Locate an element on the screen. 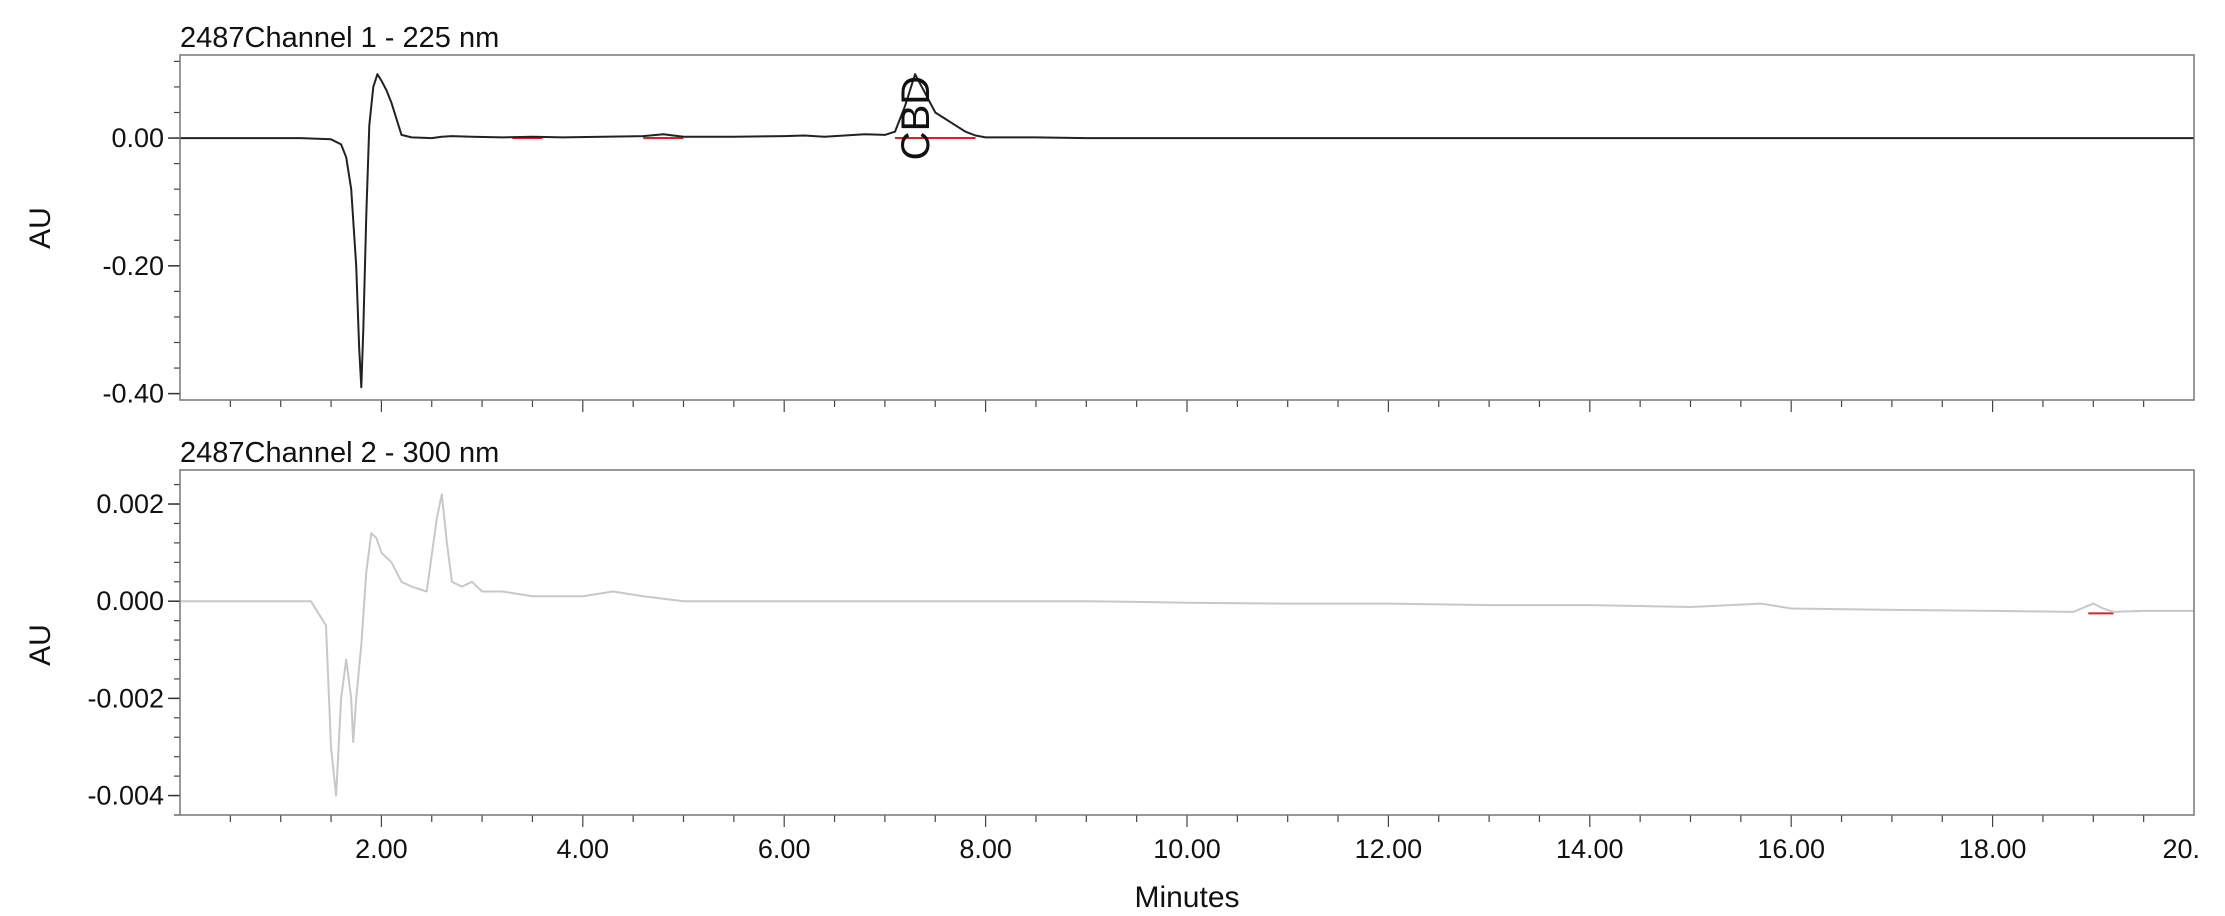  y-tick-label: -0.004 is located at coordinates (125, 796).